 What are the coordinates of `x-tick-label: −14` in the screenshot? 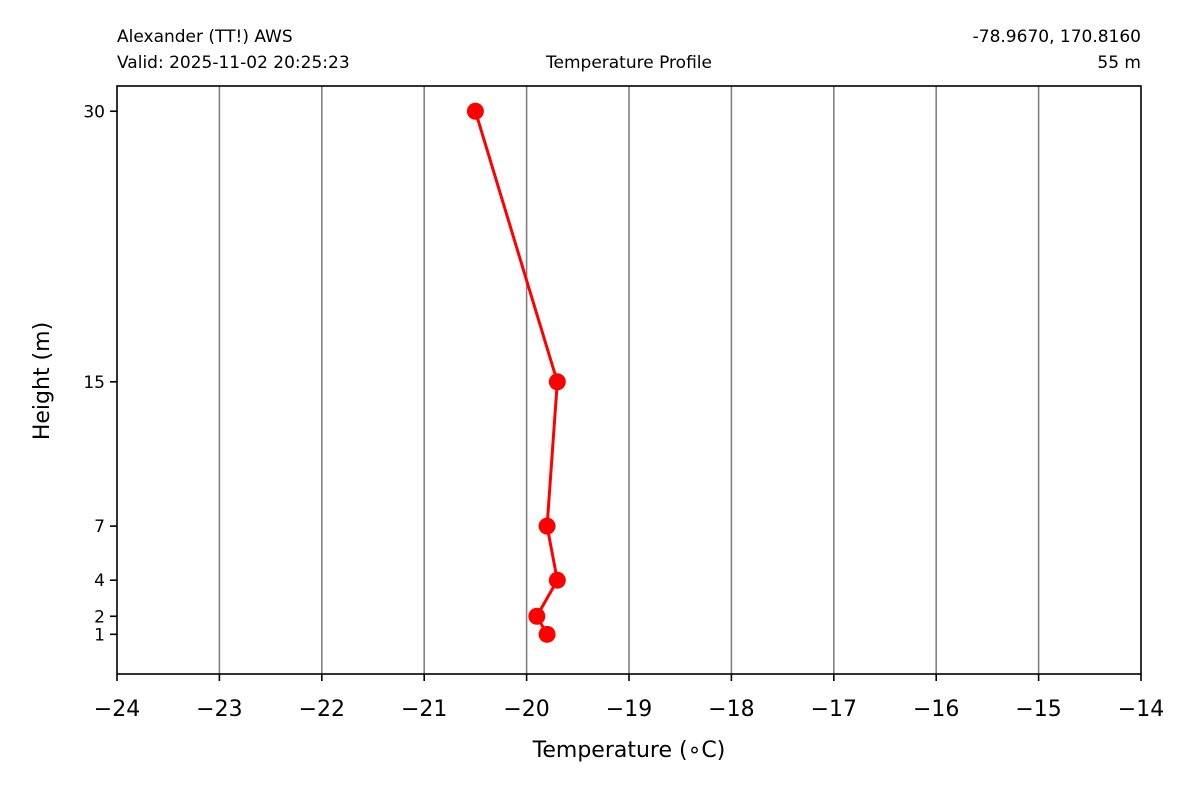 It's located at (1141, 709).